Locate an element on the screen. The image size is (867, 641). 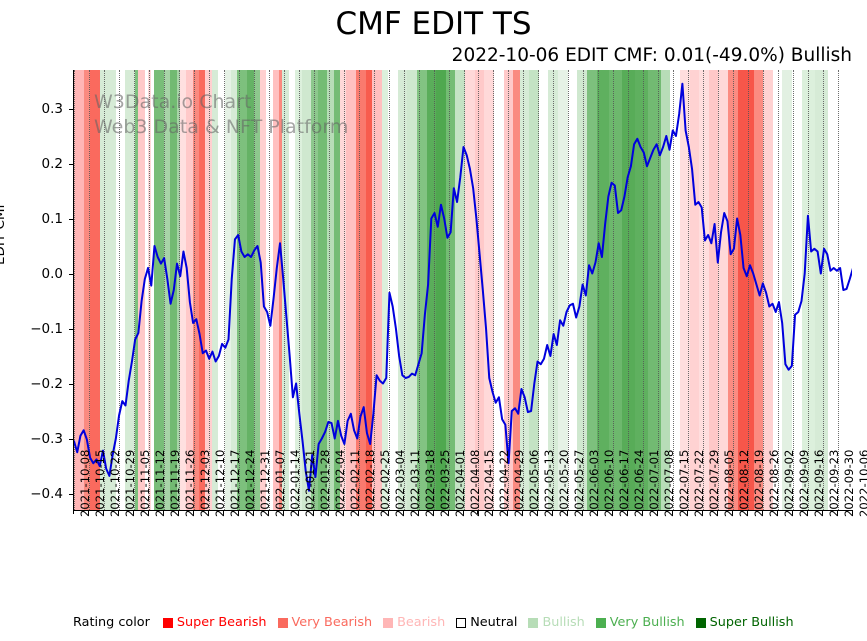
legend-item: Very Bullish is located at coordinates (640, 622).